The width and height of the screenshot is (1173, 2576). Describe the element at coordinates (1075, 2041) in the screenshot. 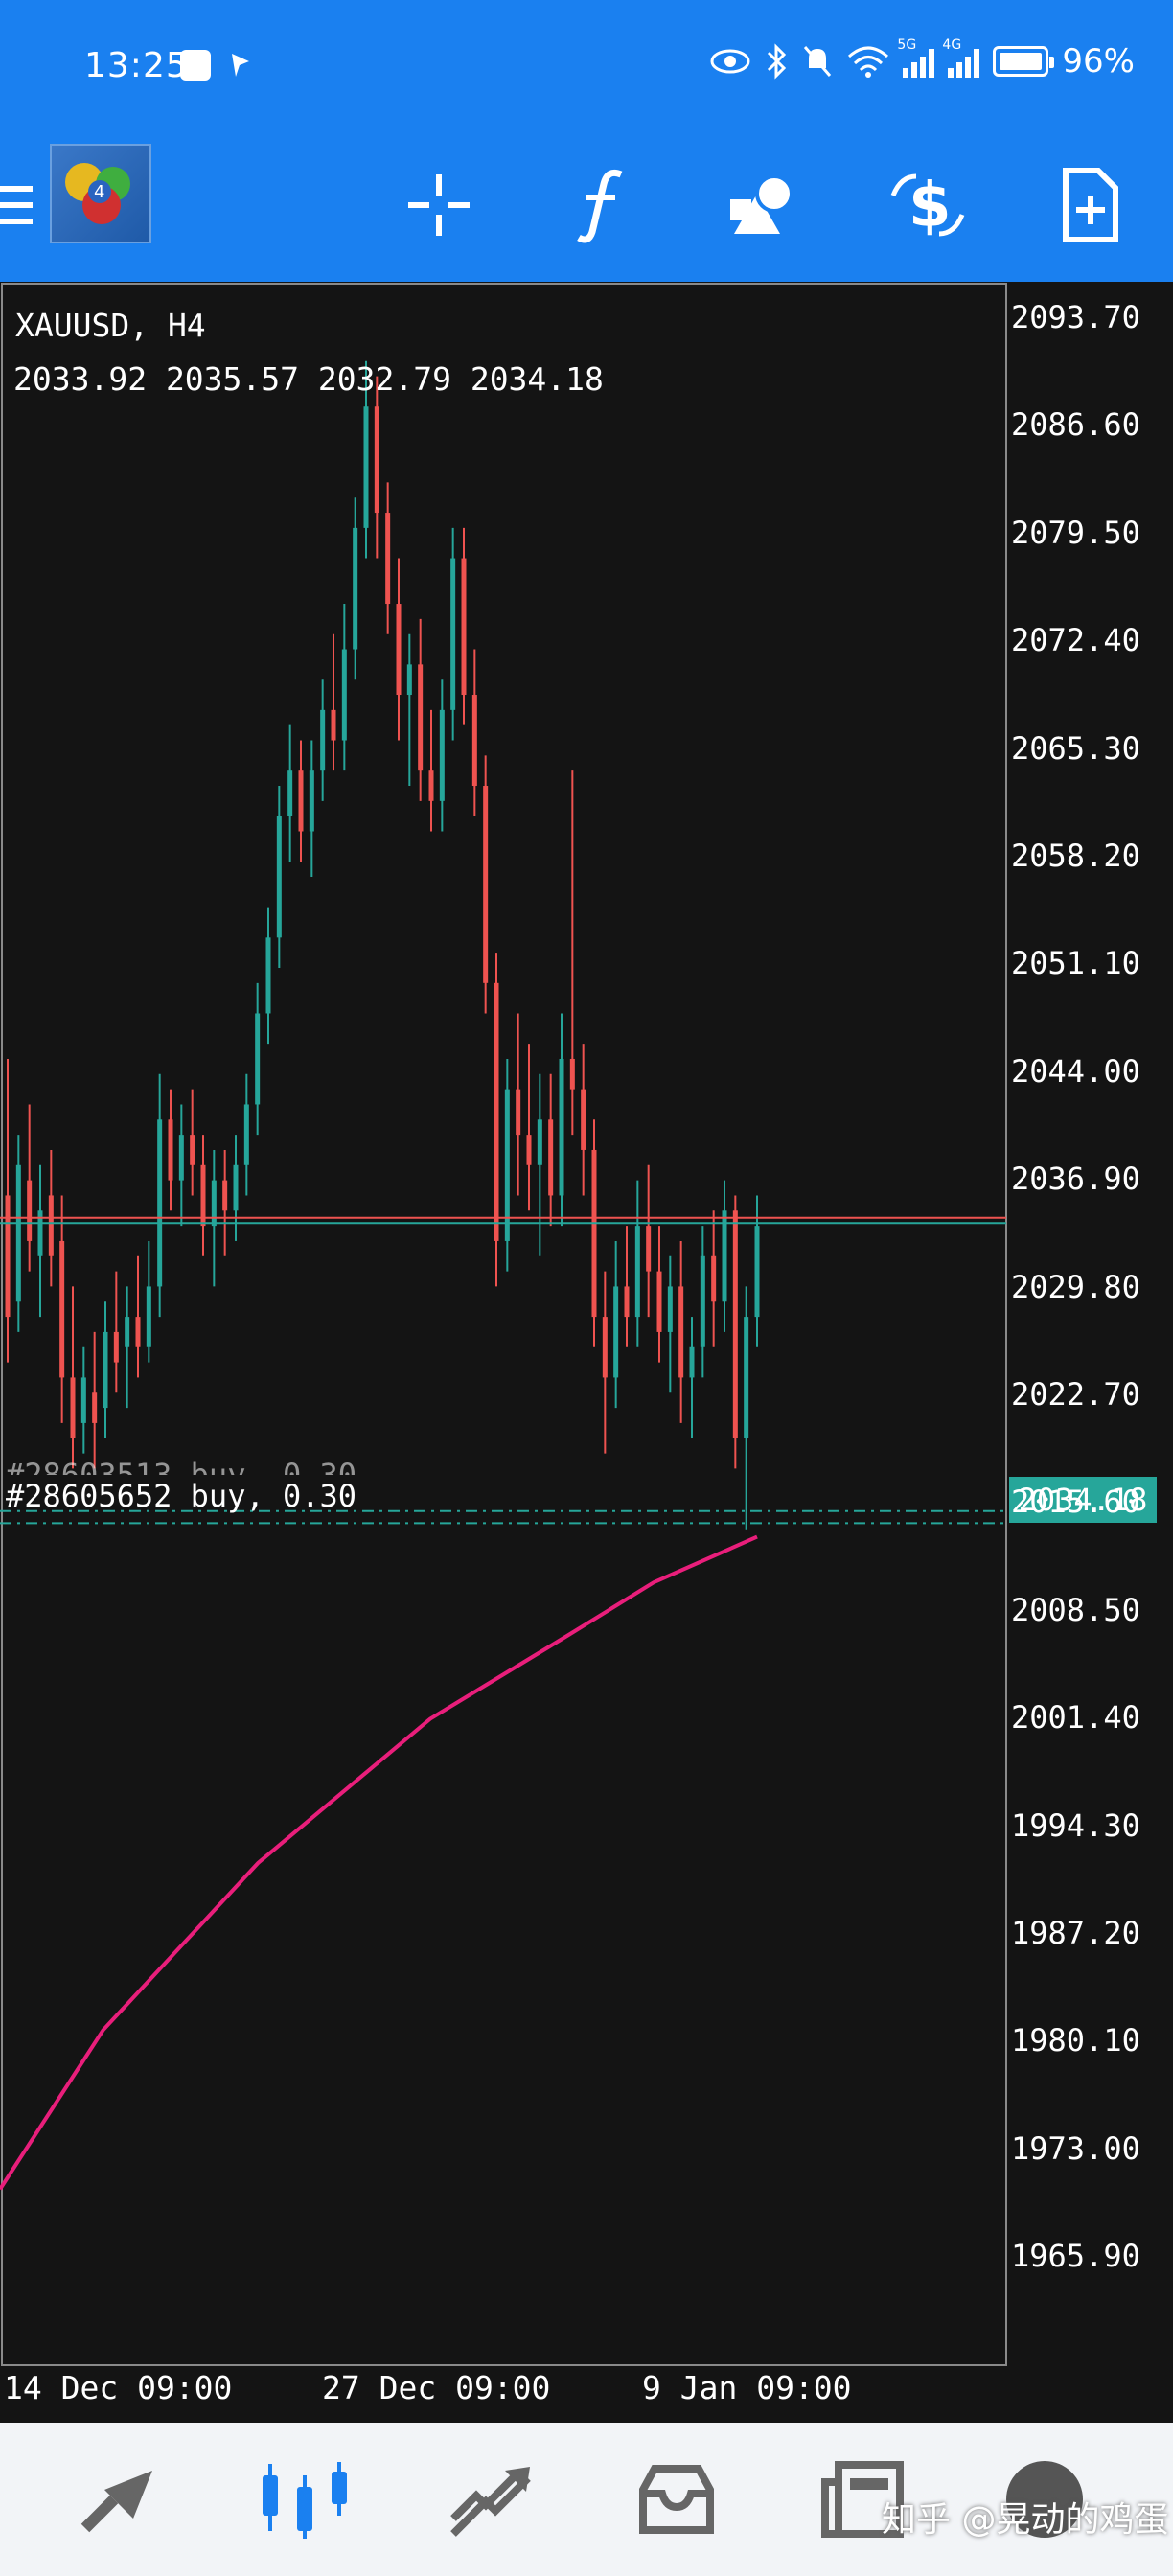

I see `y-tick-16: 1980.10` at that location.